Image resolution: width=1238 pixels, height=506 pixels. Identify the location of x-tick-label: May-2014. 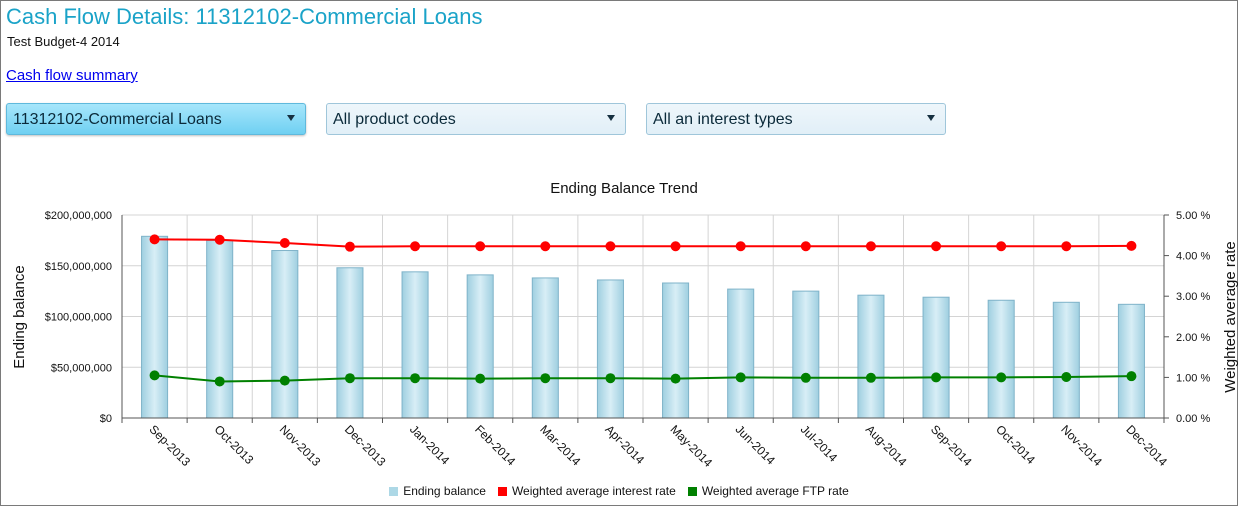
(691, 446).